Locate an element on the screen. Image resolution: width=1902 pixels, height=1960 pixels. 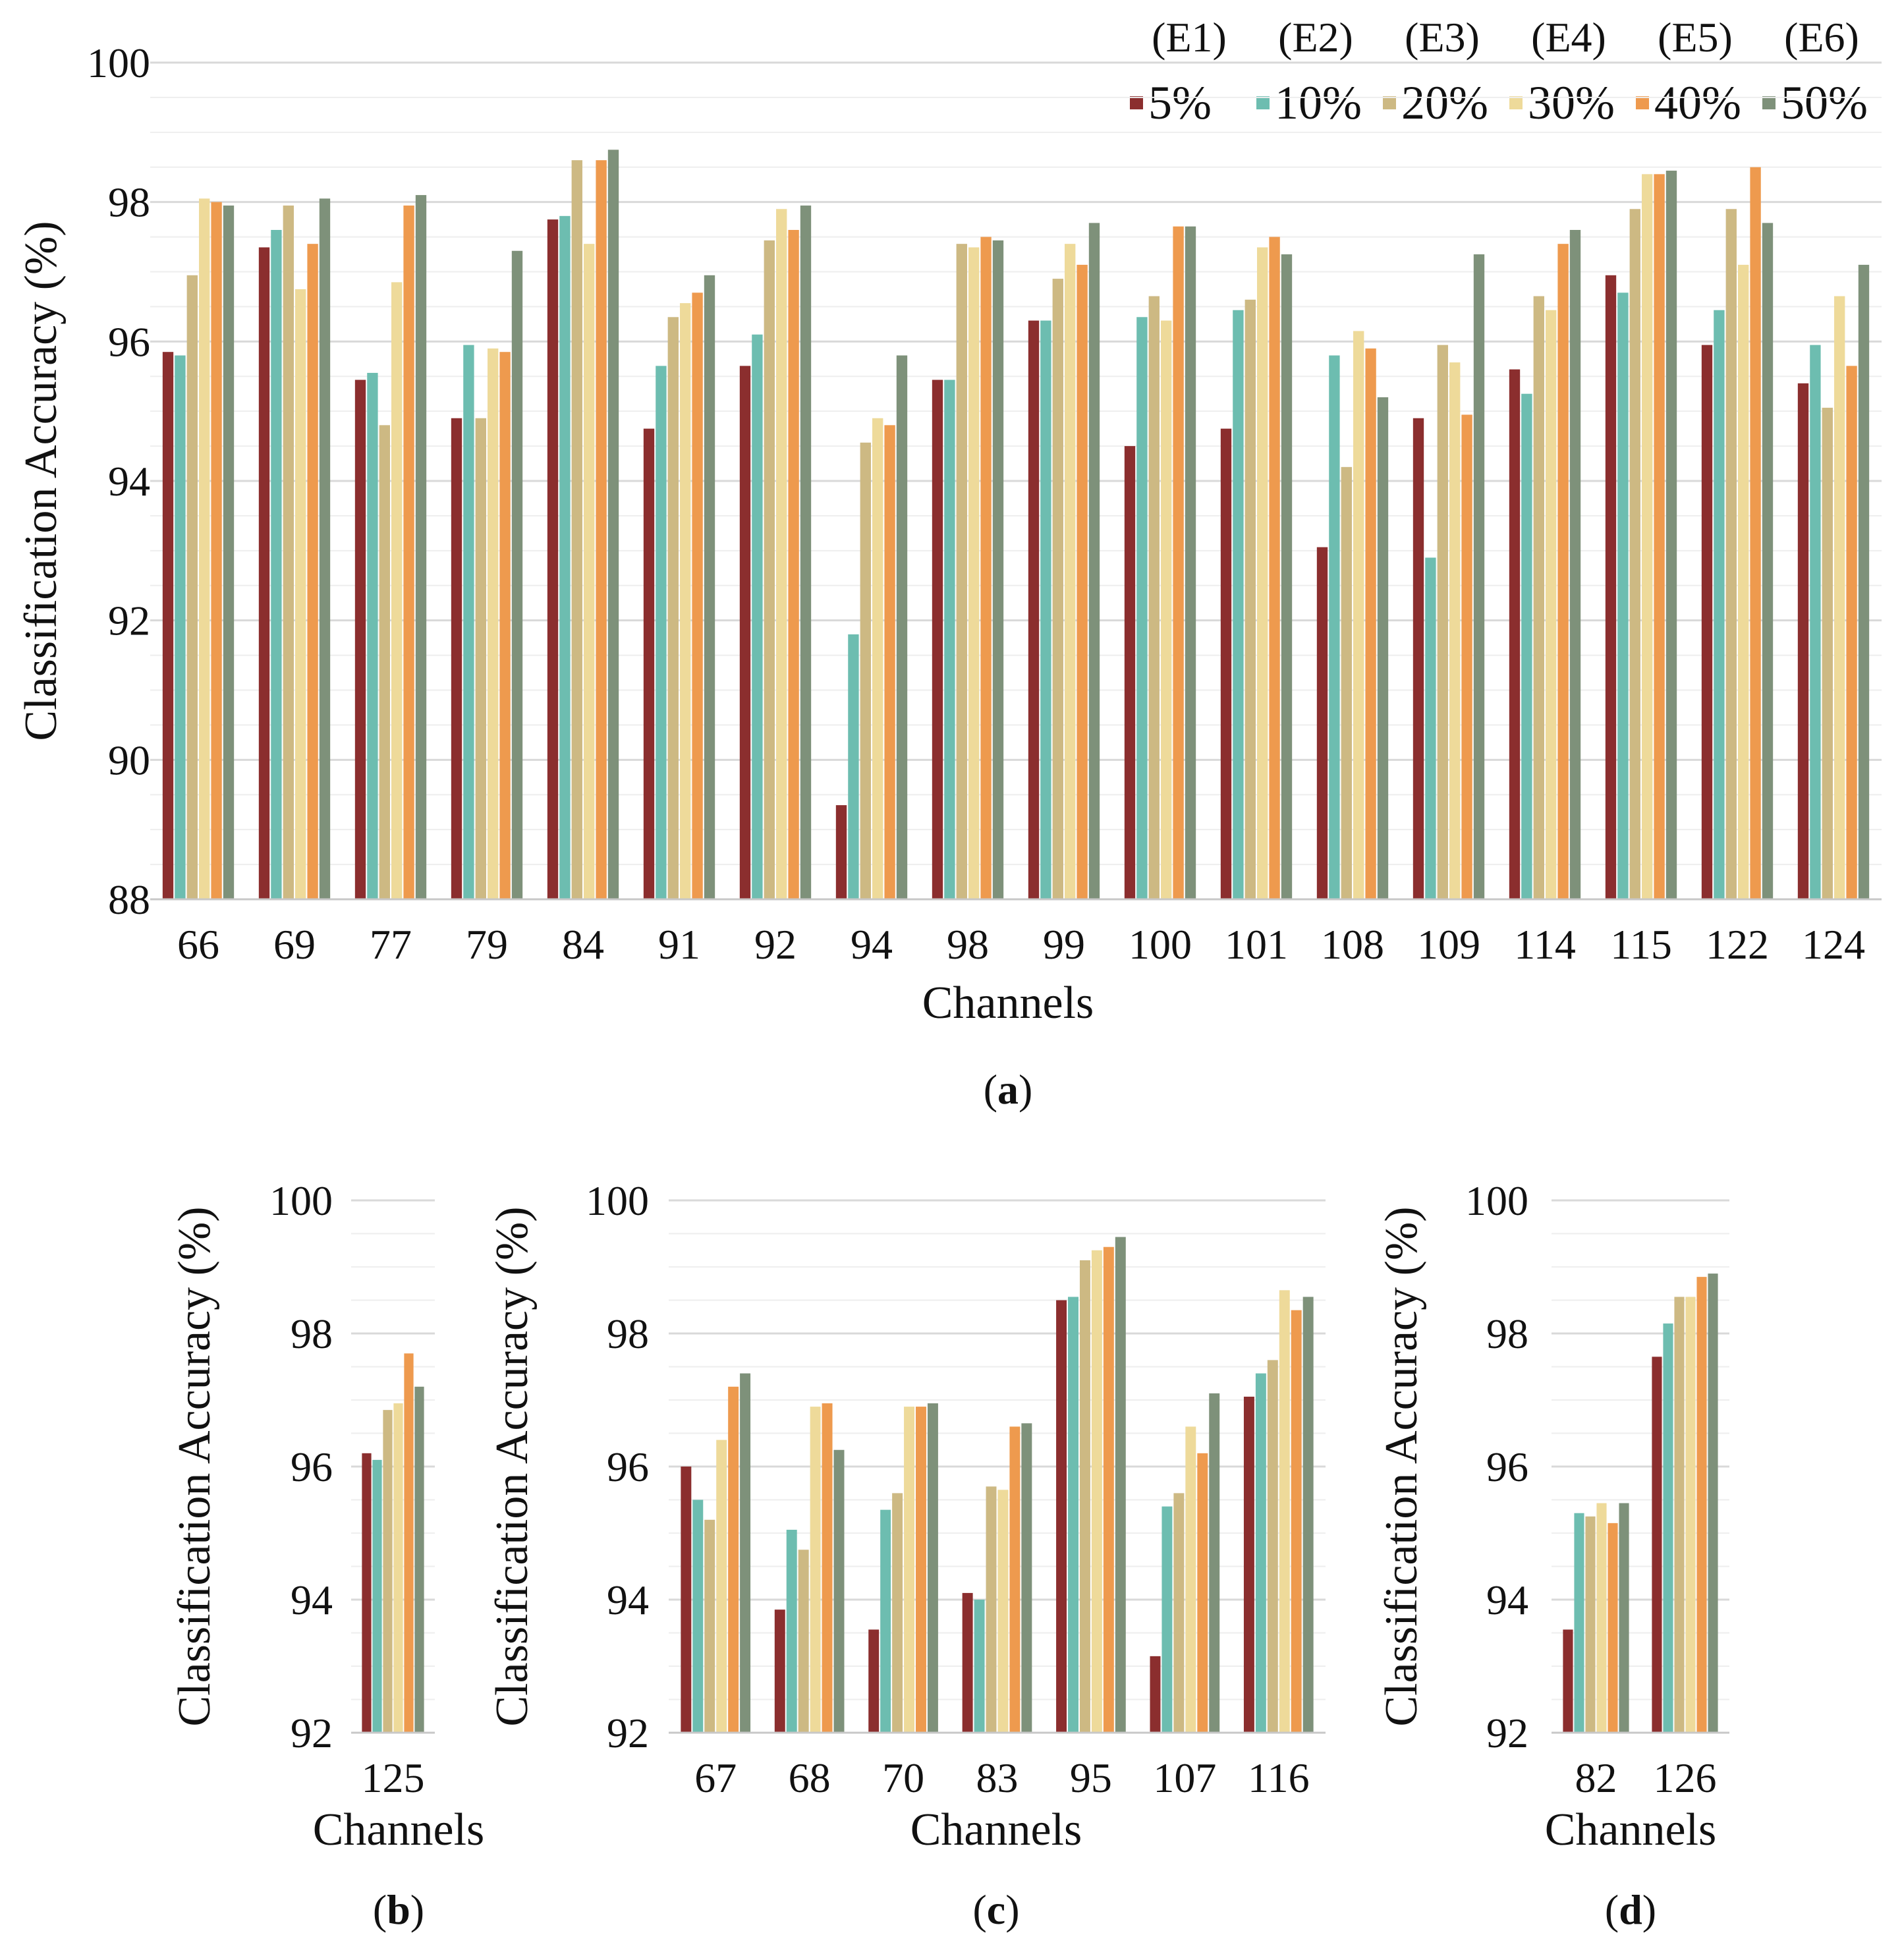
bar-c-83-30% is located at coordinates (1003, 1611).